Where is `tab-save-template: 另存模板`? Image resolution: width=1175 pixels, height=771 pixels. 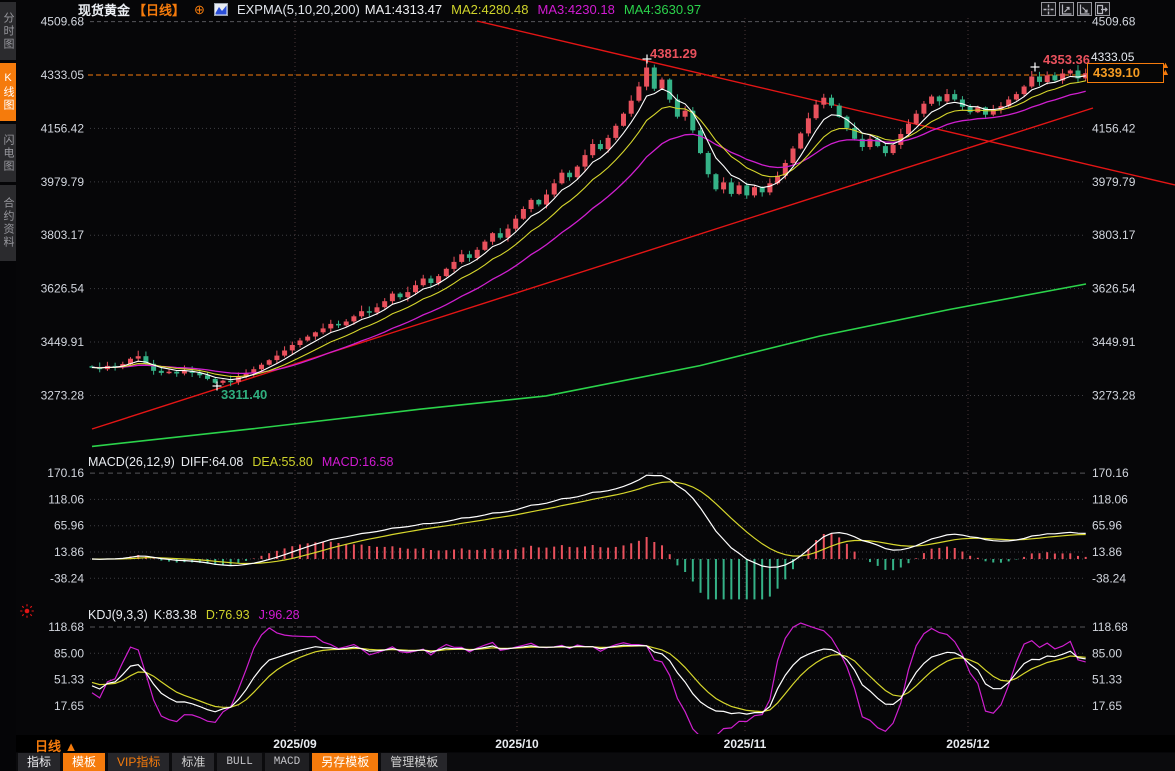 tab-save-template: 另存模板 is located at coordinates (345, 762).